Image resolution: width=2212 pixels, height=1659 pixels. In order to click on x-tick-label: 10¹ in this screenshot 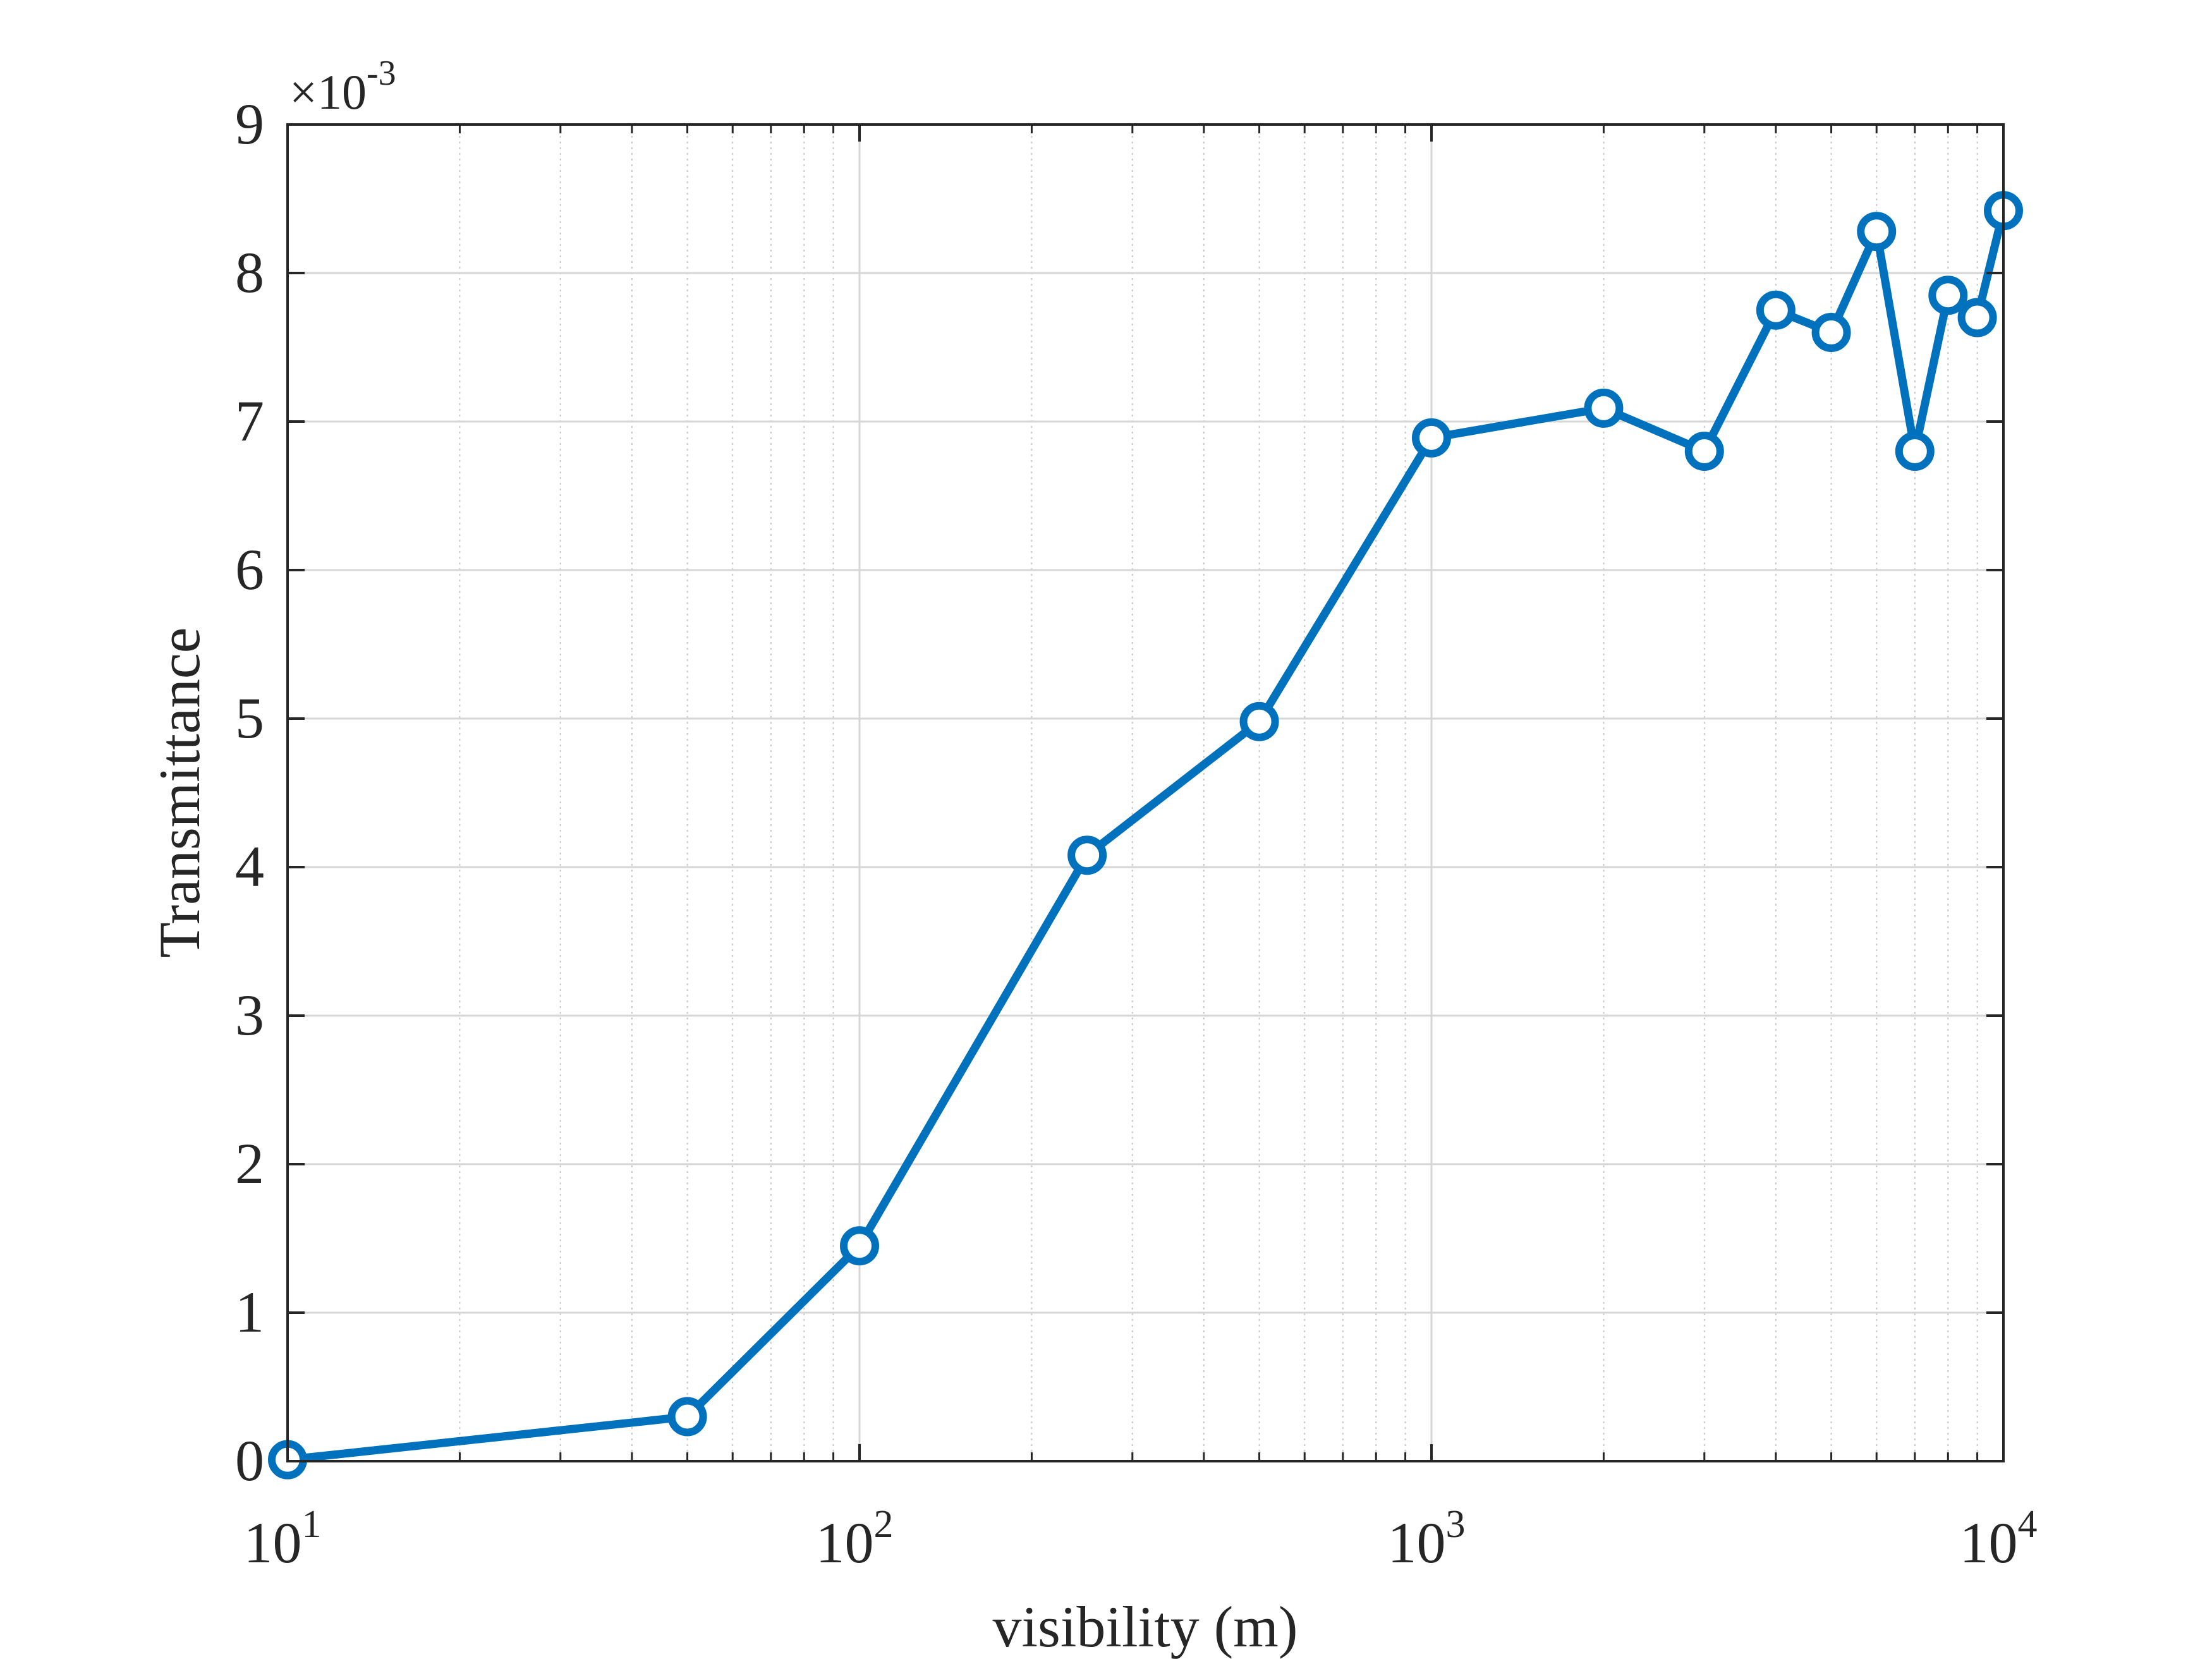, I will do `click(283, 1539)`.